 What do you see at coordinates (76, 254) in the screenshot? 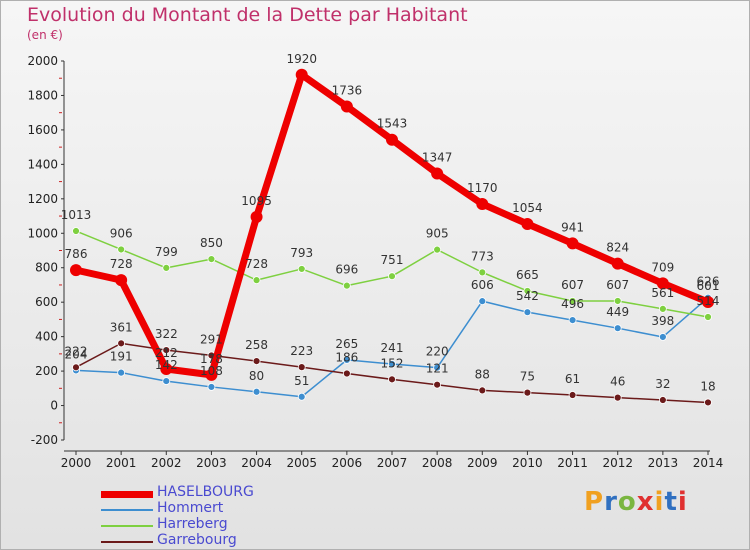
I see `data-label: 786` at bounding box center [76, 254].